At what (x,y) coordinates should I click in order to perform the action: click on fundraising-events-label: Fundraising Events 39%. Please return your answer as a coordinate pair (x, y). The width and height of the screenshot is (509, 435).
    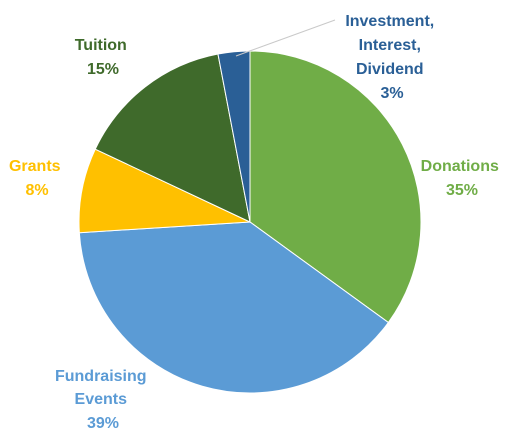
    Looking at the image, I should click on (103, 400).